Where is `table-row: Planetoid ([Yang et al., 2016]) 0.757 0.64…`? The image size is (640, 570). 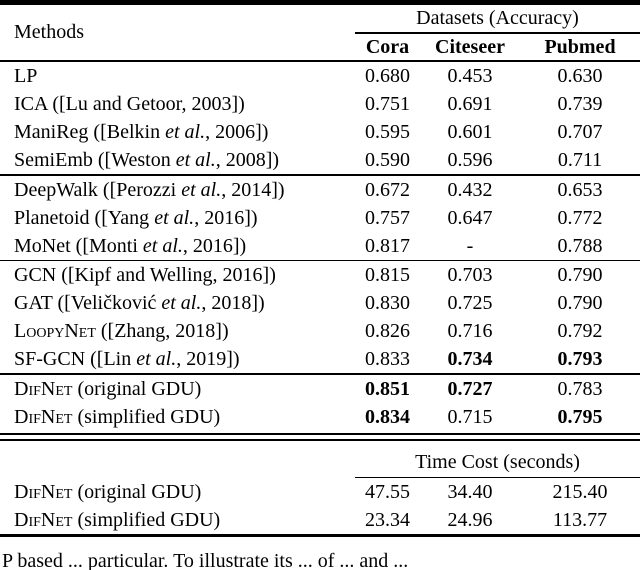
table-row: Planetoid ([Yang et al., 2016]) 0.757 0.64… is located at coordinates (320, 218).